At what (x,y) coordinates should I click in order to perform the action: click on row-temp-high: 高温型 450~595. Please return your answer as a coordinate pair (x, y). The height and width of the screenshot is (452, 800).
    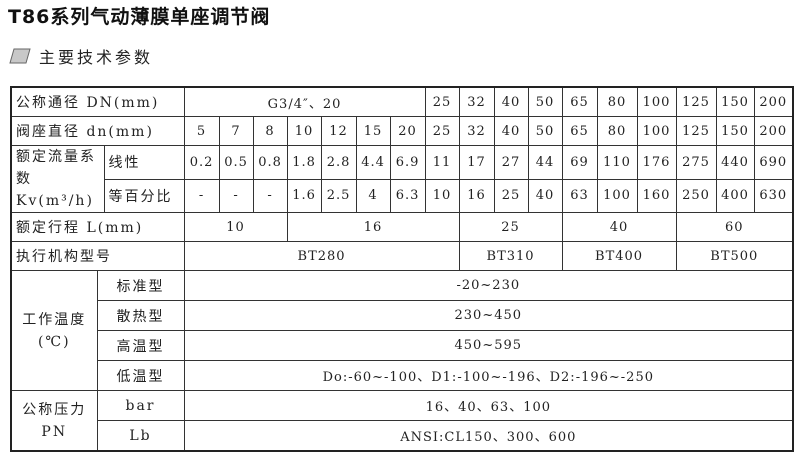
    Looking at the image, I should click on (402, 345).